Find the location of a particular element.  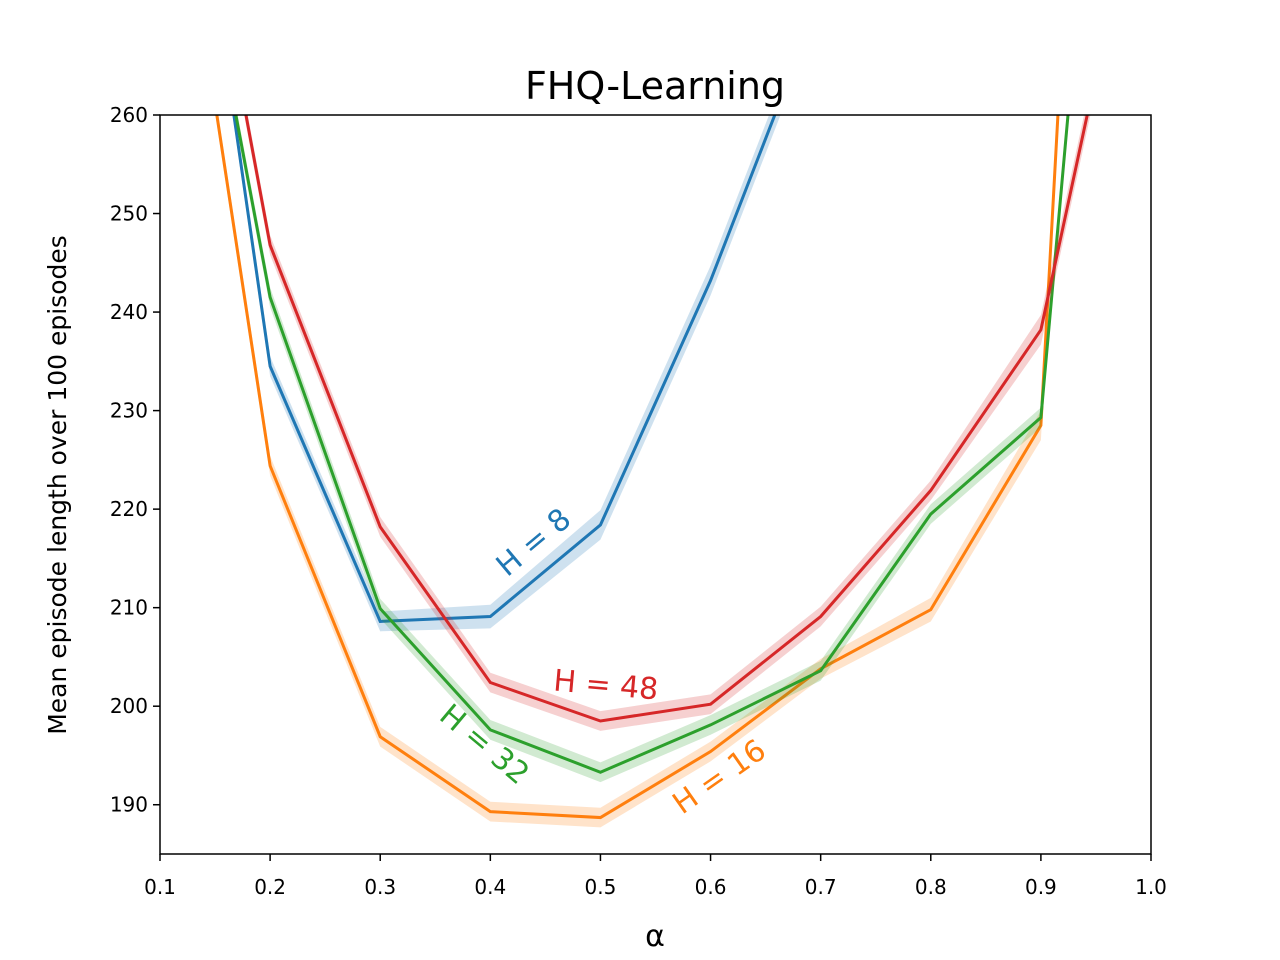

x-tick-label: 0.6 is located at coordinates (711, 887).